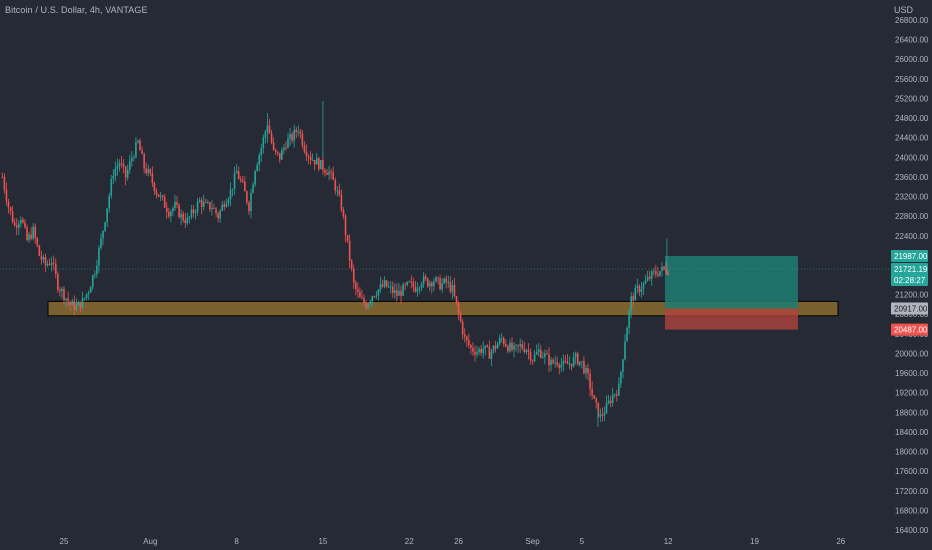  Describe the element at coordinates (912, 510) in the screenshot. I see `price-tick-label: 16800.00` at that location.